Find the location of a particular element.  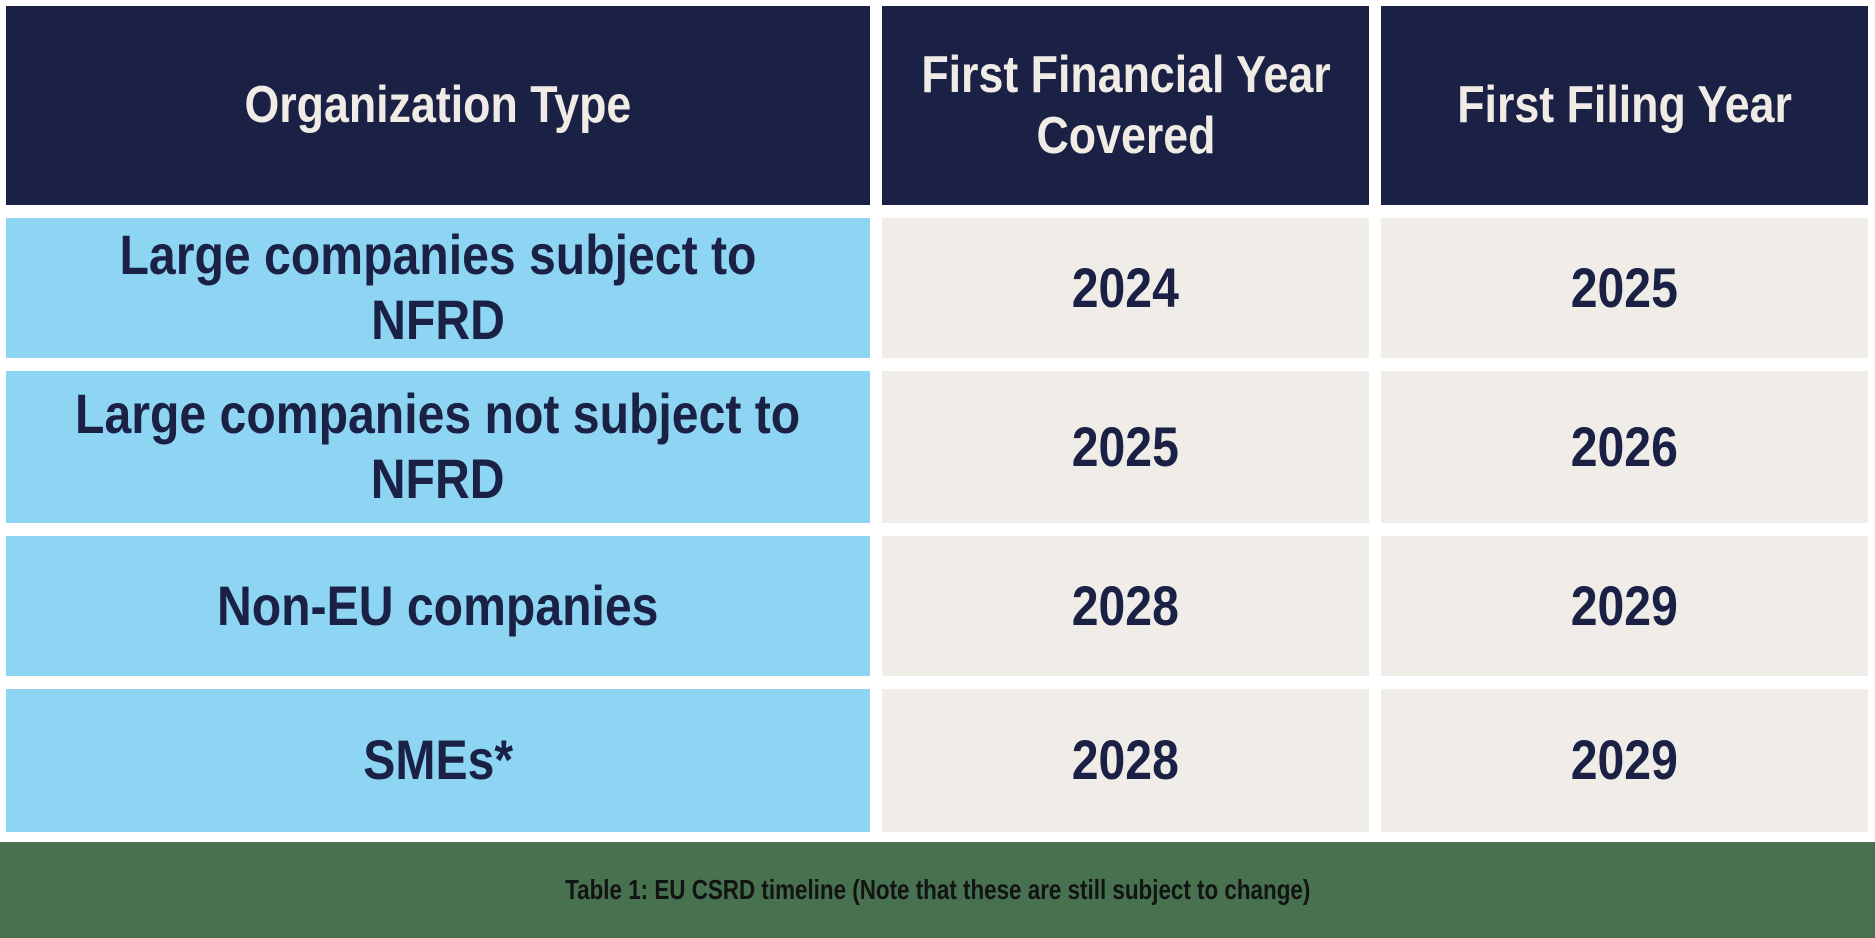

org-type-label: SMEs* is located at coordinates (438, 760).